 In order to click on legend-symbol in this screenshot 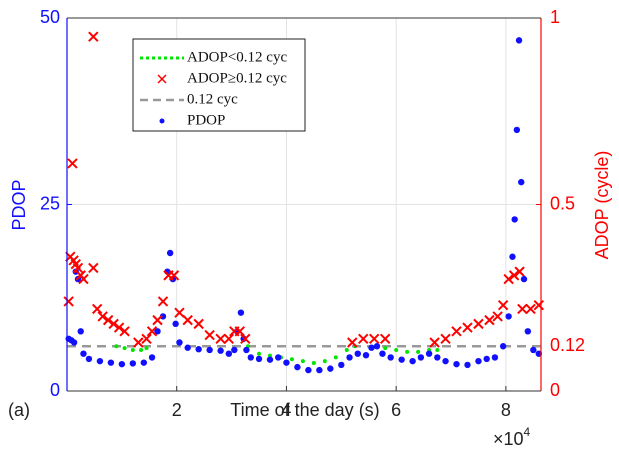, I will do `click(162, 121)`.